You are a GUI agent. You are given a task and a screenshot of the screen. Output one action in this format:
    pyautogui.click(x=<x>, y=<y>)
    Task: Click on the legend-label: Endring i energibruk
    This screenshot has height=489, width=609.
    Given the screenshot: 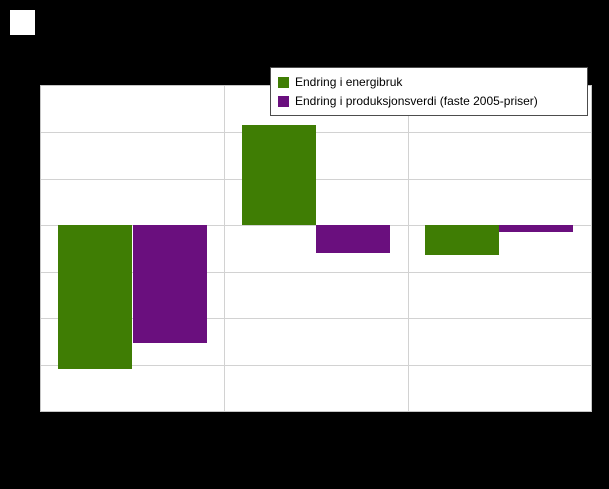 What is the action you would take?
    pyautogui.click(x=349, y=82)
    